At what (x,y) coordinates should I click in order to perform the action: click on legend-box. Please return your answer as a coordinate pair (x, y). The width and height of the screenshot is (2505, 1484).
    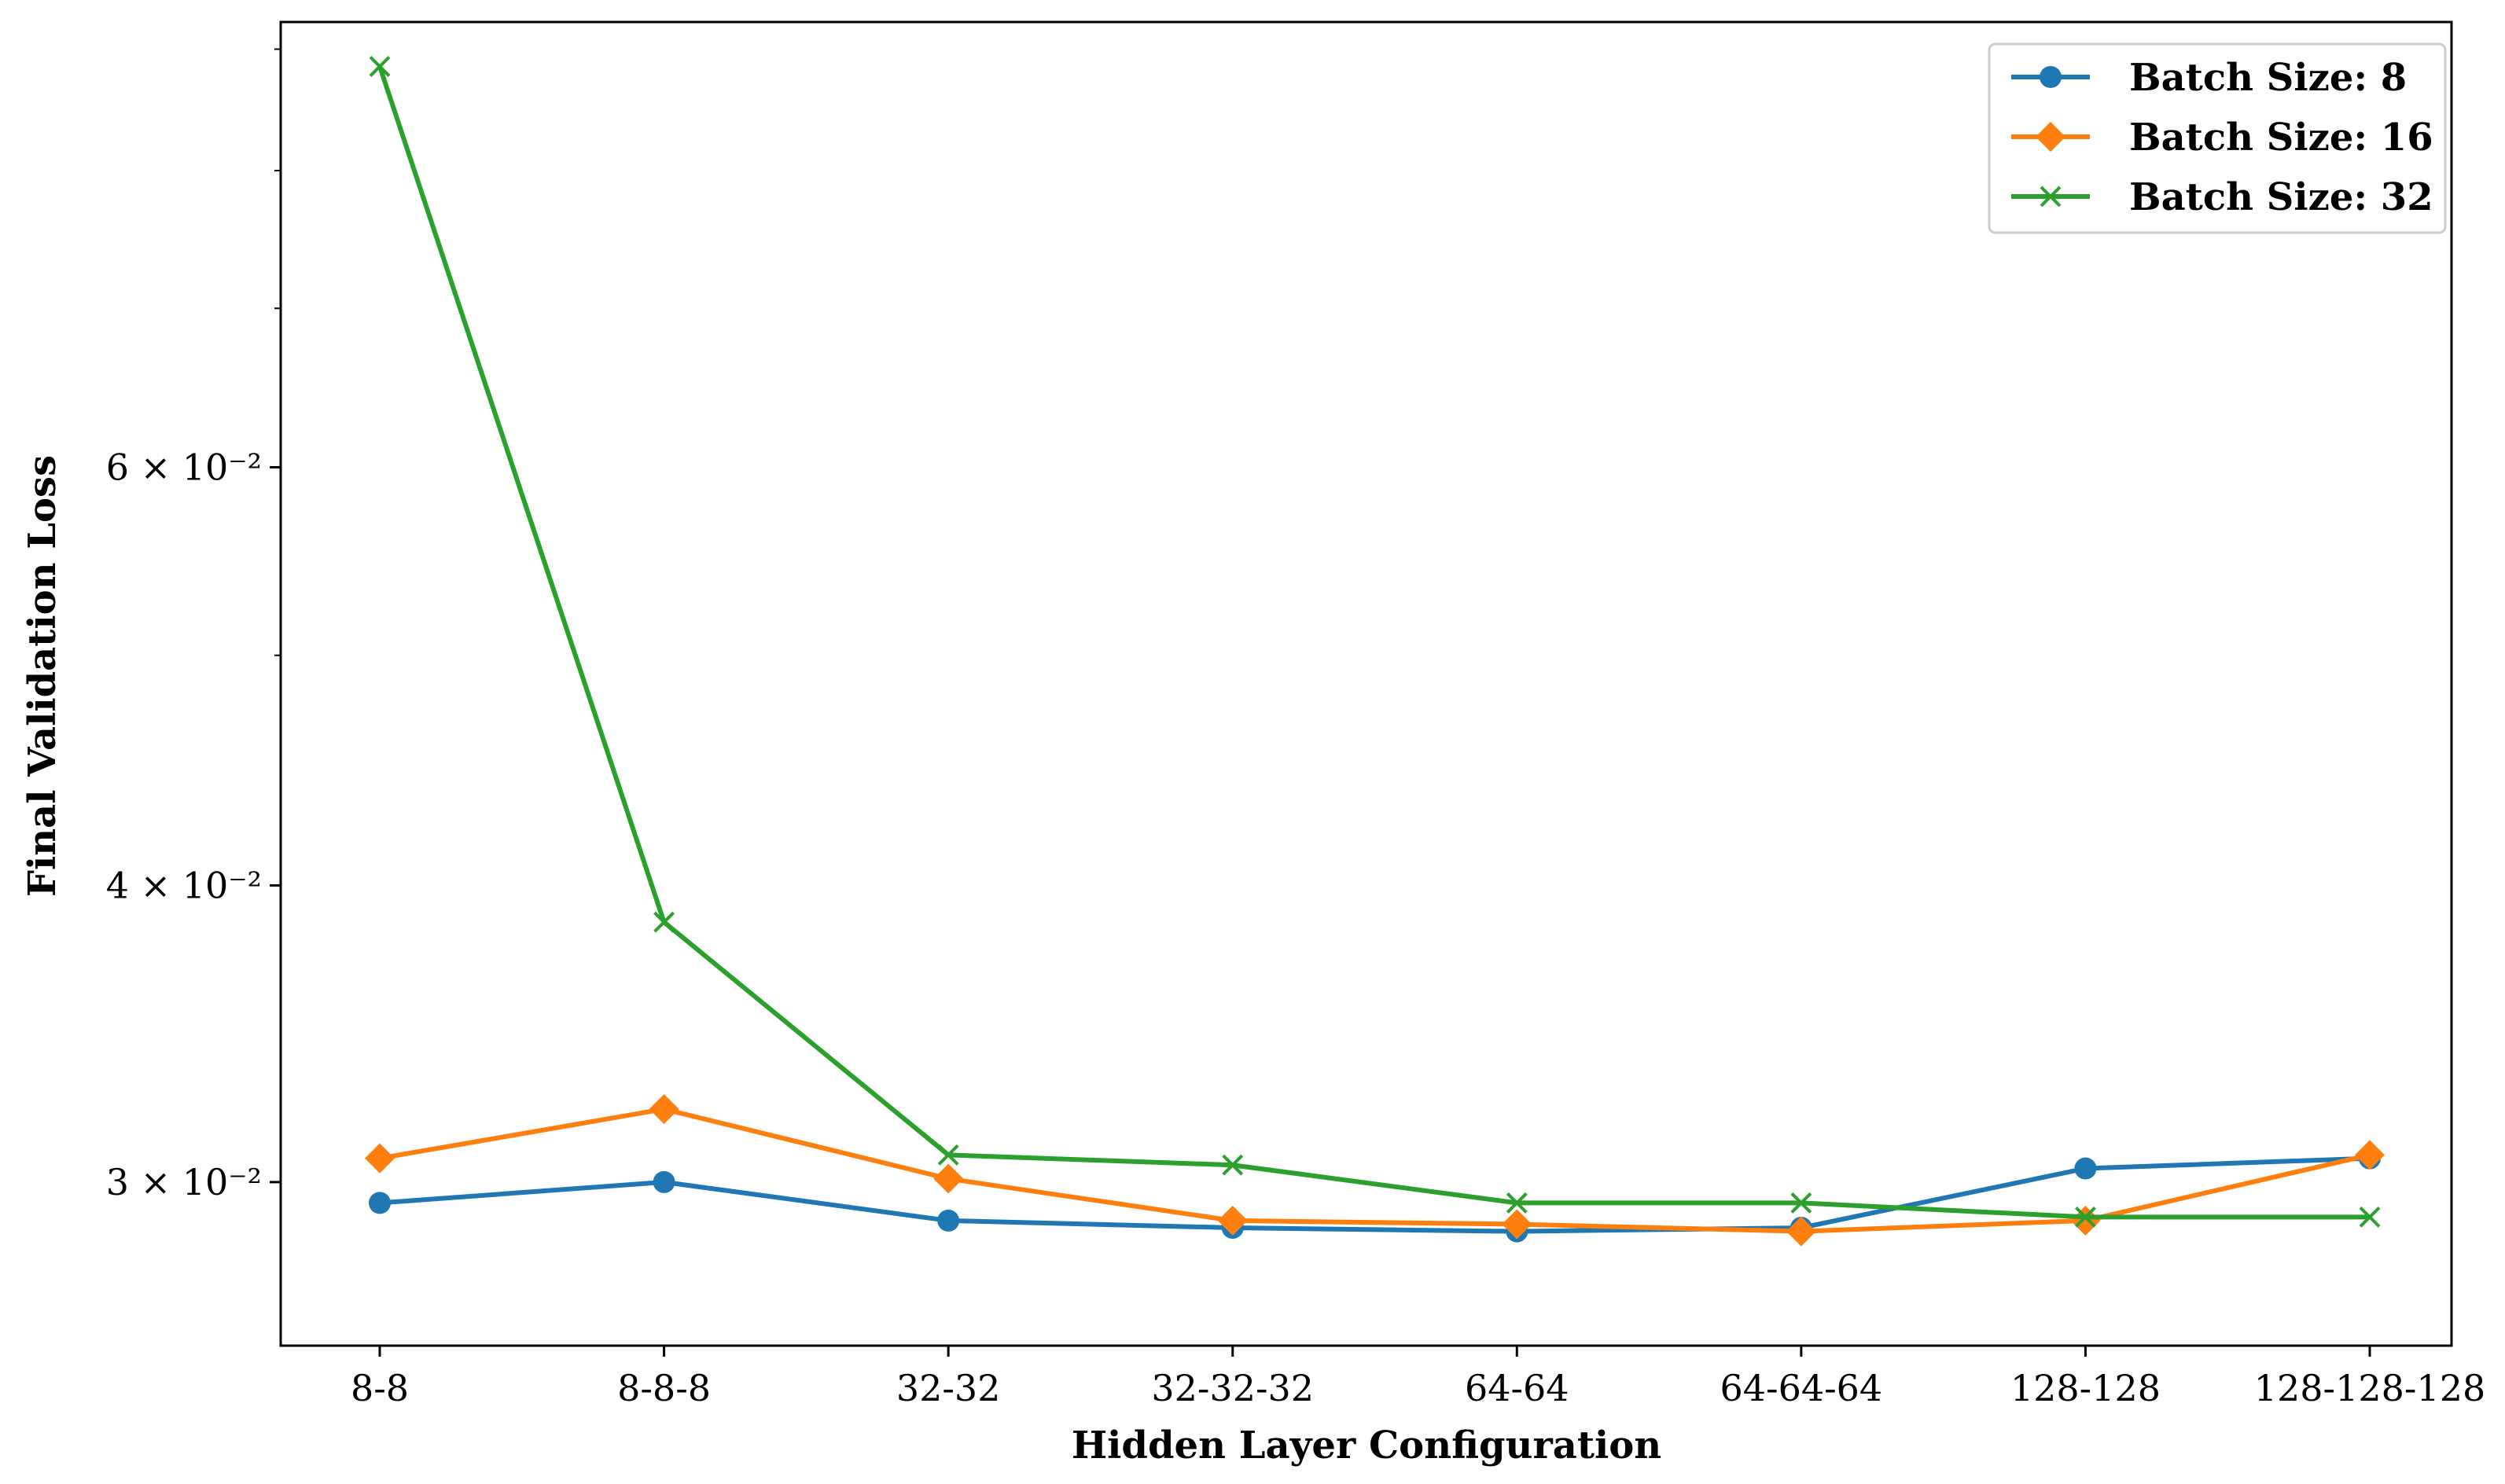
    Looking at the image, I should click on (2218, 138).